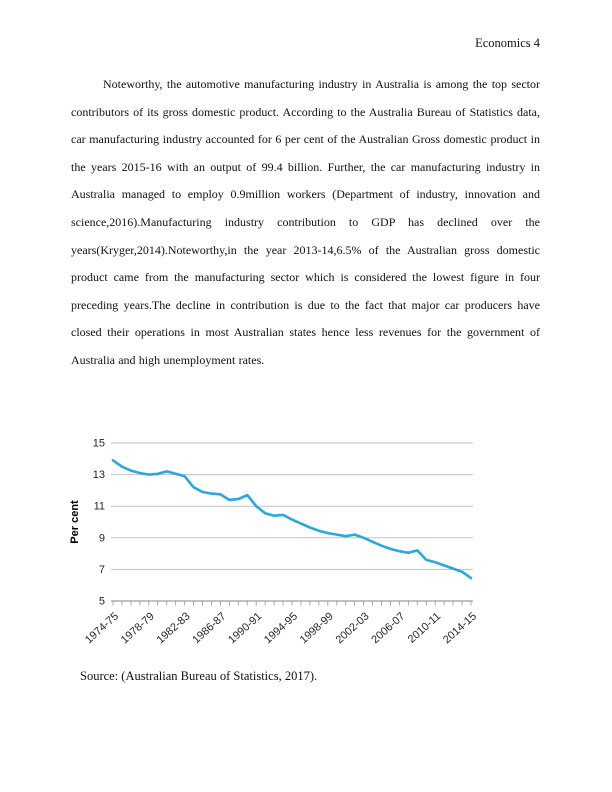 This screenshot has height=792, width=612. I want to click on x-tick-label: 1978-79, so click(138, 628).